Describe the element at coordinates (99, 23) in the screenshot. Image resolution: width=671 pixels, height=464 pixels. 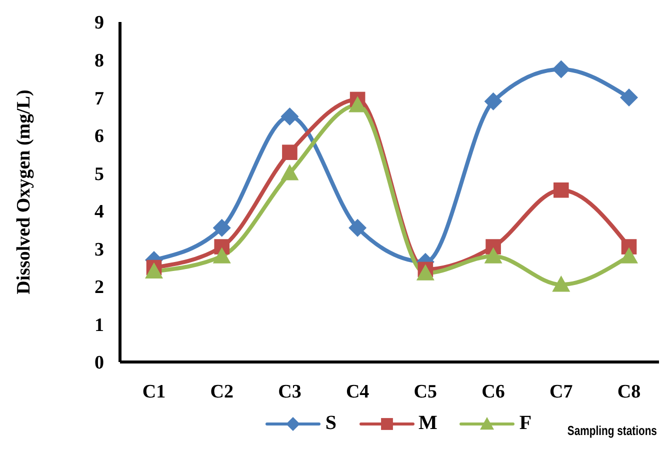
I see `y-tick-label: 9` at that location.